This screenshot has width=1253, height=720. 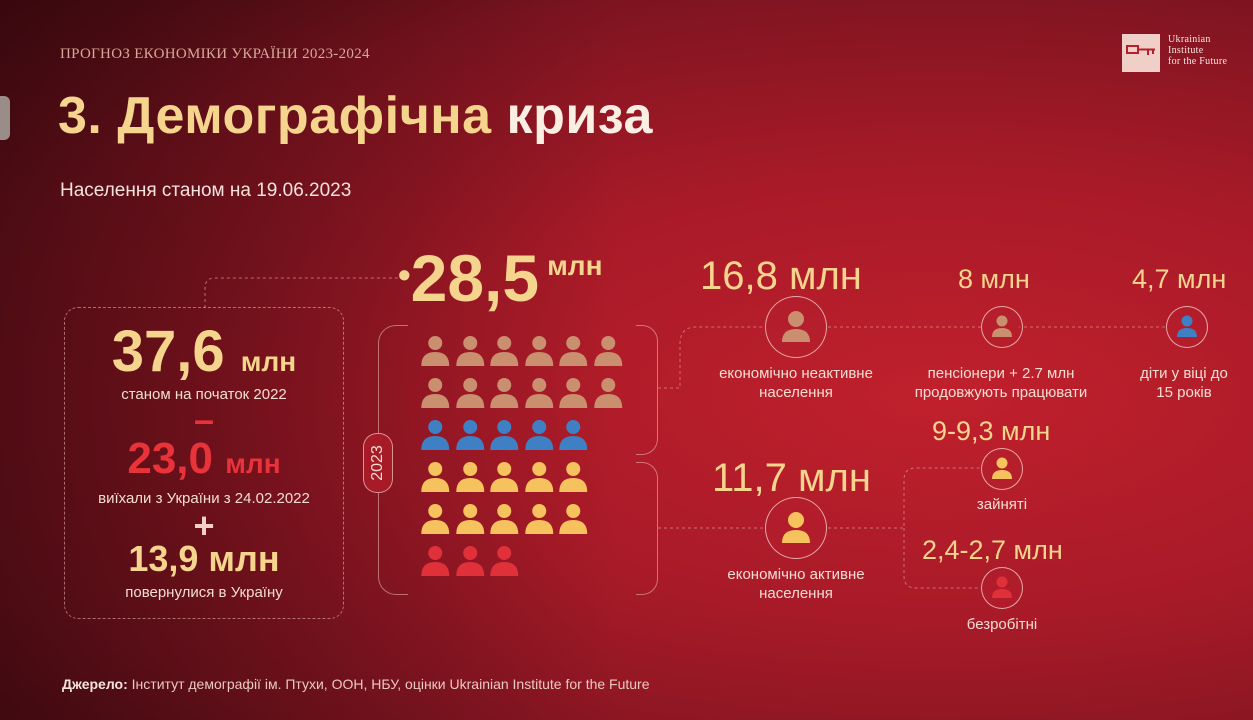 I want to click on children-caption: діти у віці до 15 років, so click(x=1184, y=383).